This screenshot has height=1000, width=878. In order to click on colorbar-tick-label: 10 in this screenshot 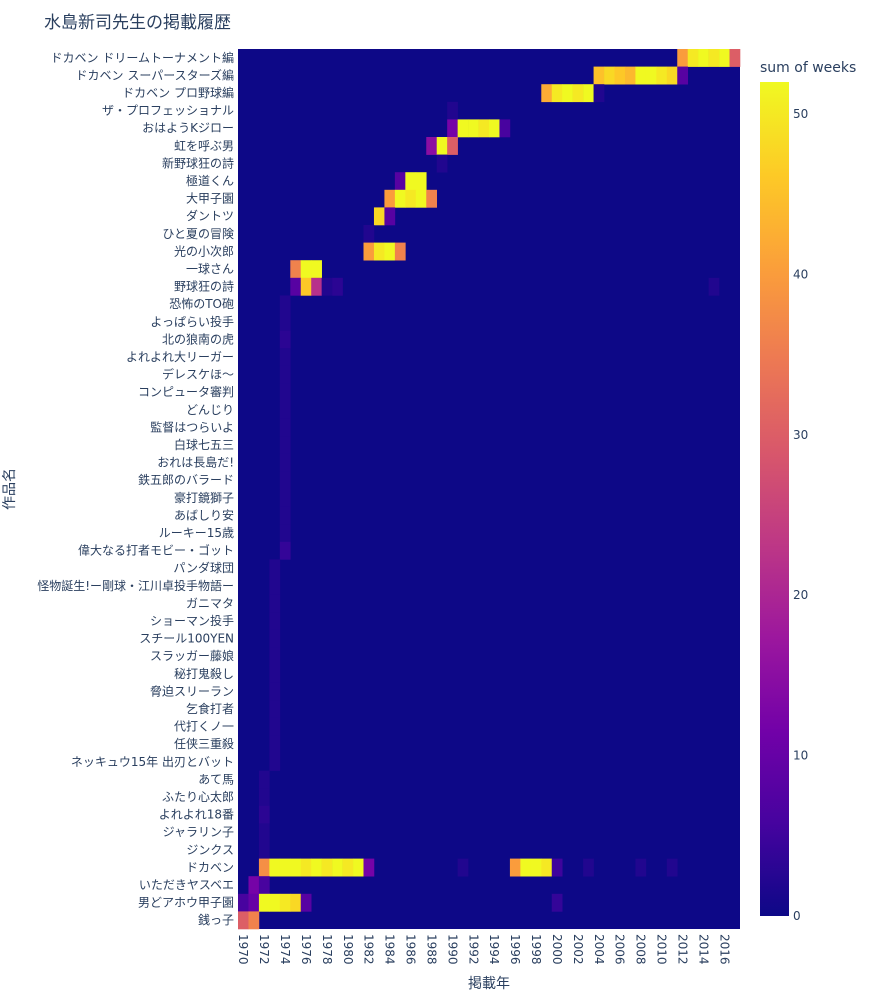, I will do `click(800, 756)`.